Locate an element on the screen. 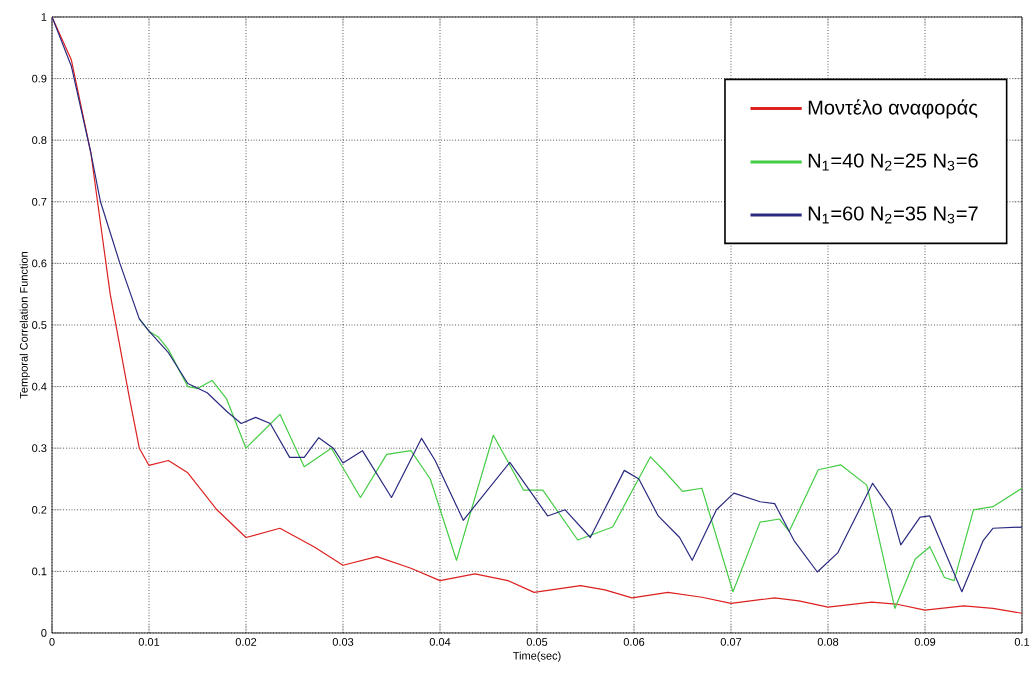 The width and height of the screenshot is (1035, 673). y-tick-label: 1 is located at coordinates (44, 17).